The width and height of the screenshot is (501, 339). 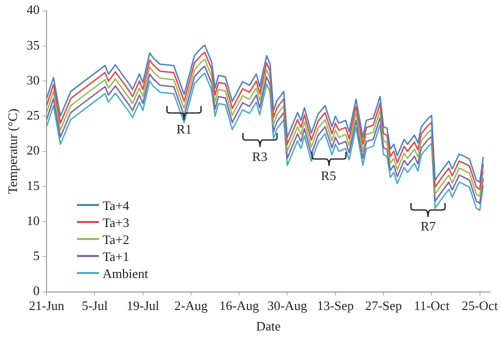 I want to click on y-tick-label: 10, so click(x=33, y=220).